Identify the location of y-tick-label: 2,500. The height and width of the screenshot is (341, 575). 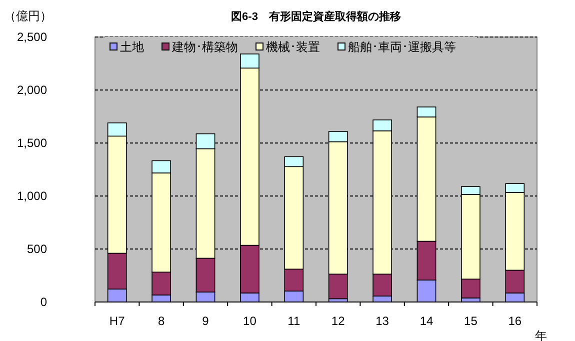
(32, 37).